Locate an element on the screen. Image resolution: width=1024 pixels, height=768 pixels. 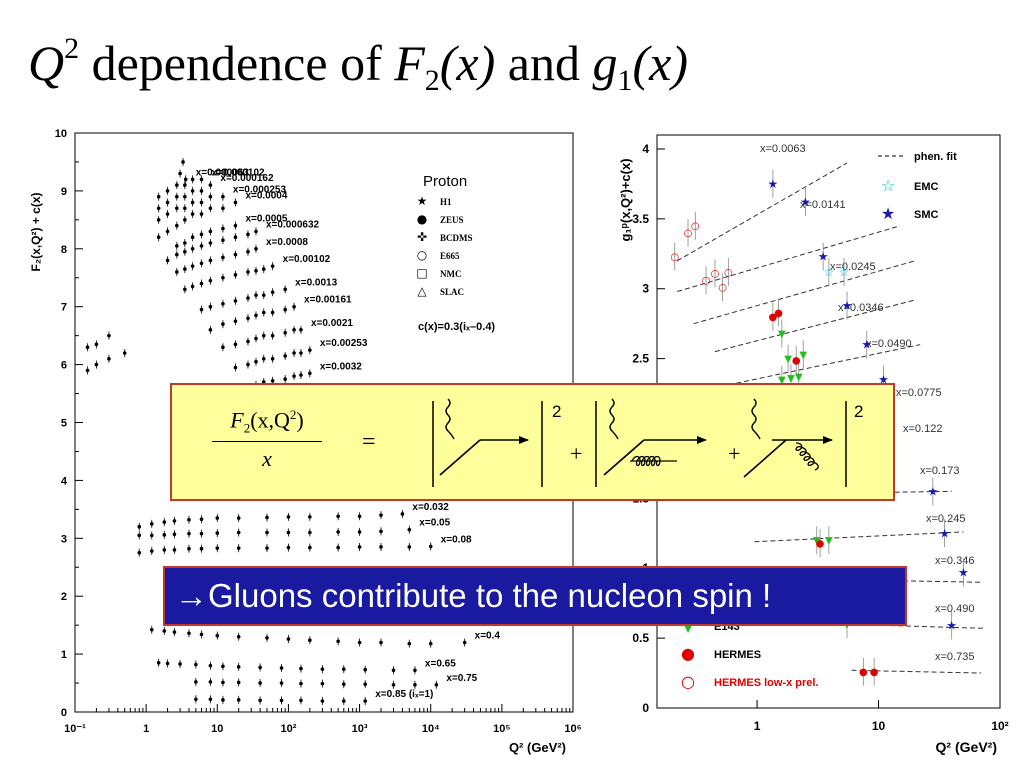
y-tick-label: 5 is located at coordinates (64, 424).